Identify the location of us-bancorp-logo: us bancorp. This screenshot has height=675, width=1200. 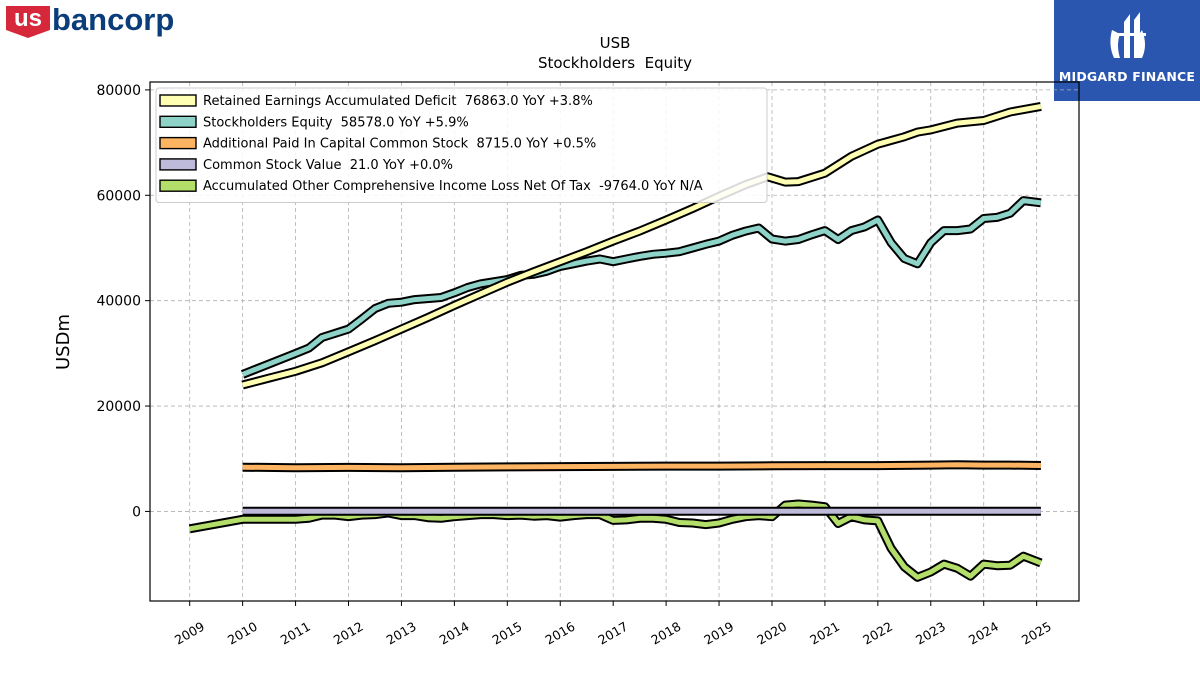
(90, 20).